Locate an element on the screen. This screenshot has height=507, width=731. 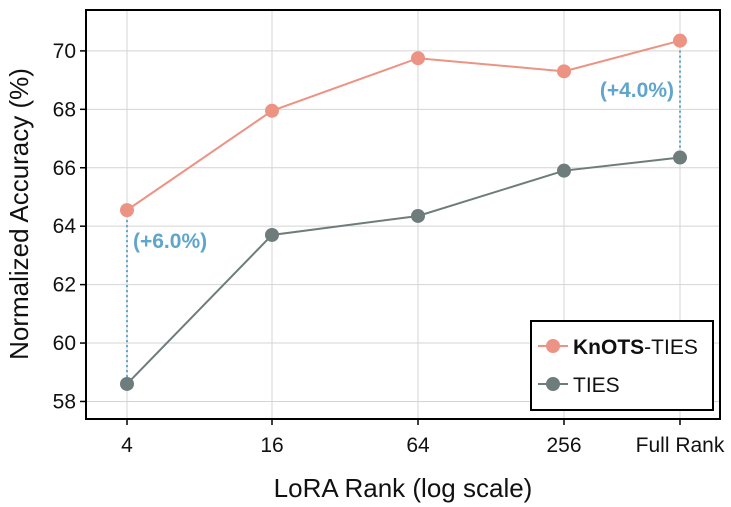
legend-box is located at coordinates (622, 365).